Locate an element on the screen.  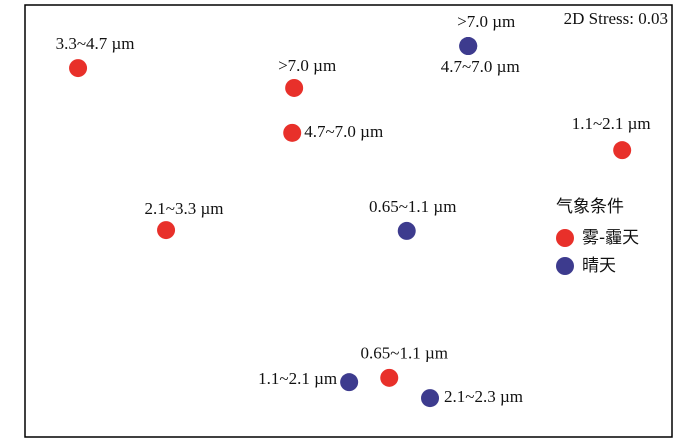
point-label: 3.3~4.7 µm is located at coordinates (95, 43).